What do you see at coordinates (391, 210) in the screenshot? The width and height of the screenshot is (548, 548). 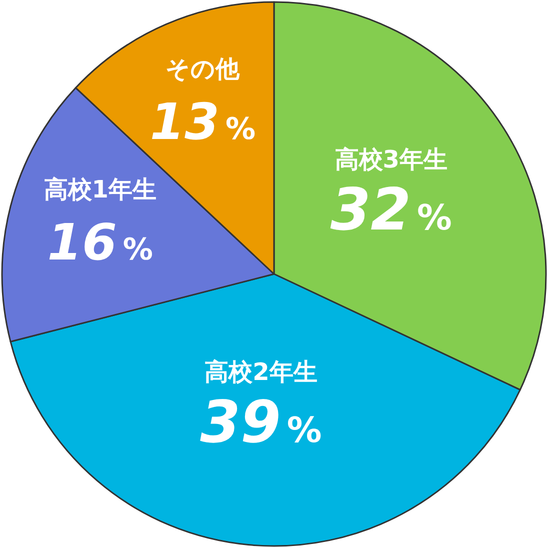 I see `data-label: 32%` at bounding box center [391, 210].